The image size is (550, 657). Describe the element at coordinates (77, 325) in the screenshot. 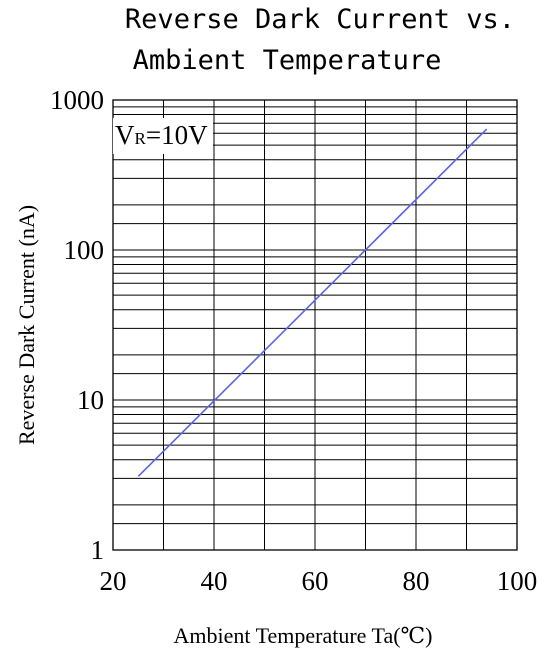

I see `y-tick-labels: 1 10 100 1000` at that location.